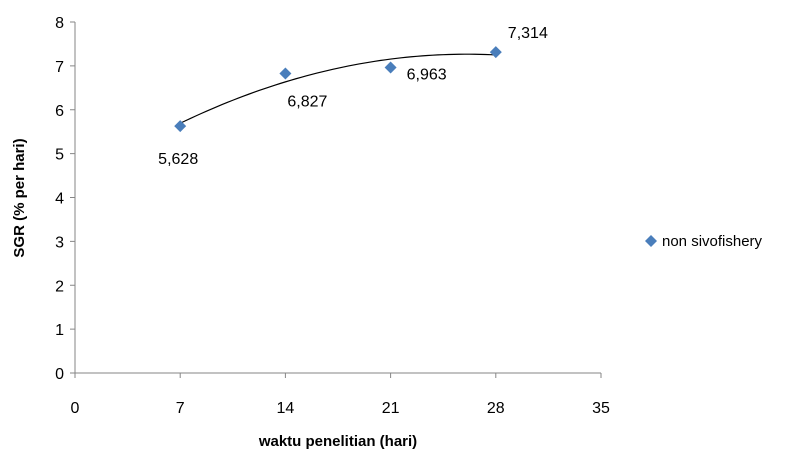 The width and height of the screenshot is (788, 454). I want to click on x-tick-label: 35, so click(601, 408).